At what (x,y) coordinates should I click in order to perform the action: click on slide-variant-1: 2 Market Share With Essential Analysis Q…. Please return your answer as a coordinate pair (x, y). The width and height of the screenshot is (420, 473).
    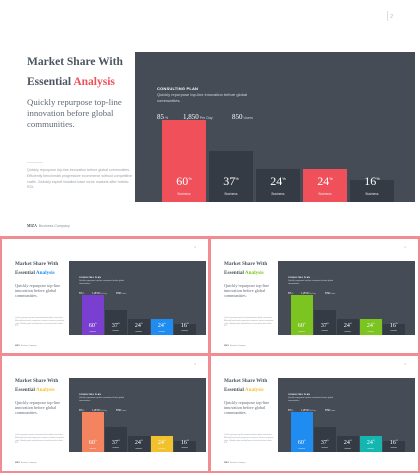
    Looking at the image, I should click on (105, 296).